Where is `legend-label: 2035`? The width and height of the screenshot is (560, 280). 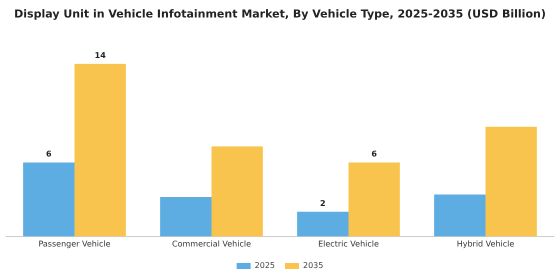
legend-label: 2035 is located at coordinates (313, 265).